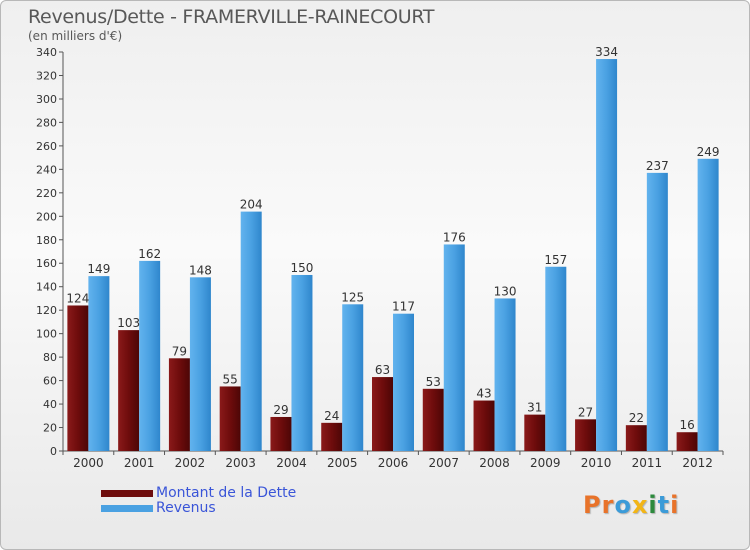 Image resolution: width=750 pixels, height=550 pixels. Describe the element at coordinates (708, 304) in the screenshot. I see `bar-revenue-2012` at that location.